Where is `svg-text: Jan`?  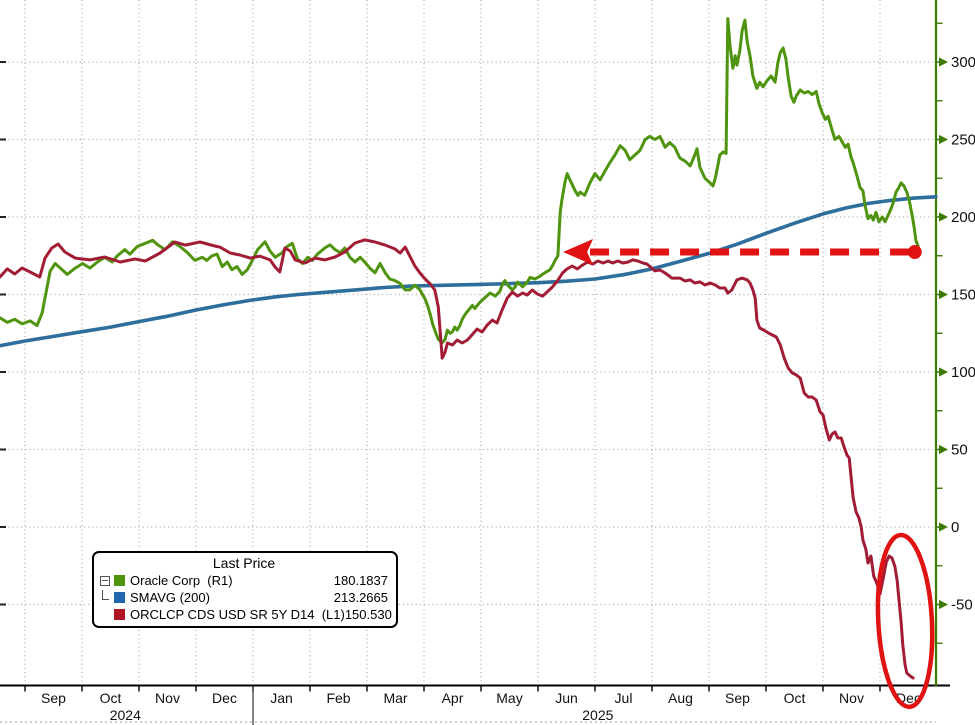
svg-text: Jan is located at coordinates (281, 698).